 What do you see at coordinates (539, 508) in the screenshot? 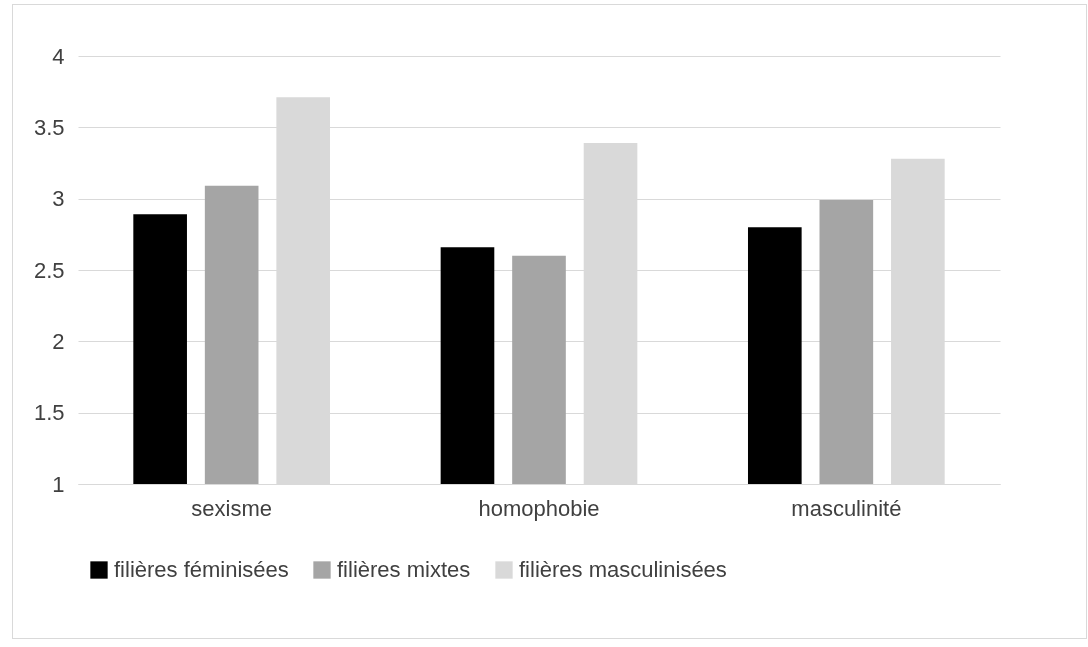
I see `x-tick-label: homophobie` at bounding box center [539, 508].